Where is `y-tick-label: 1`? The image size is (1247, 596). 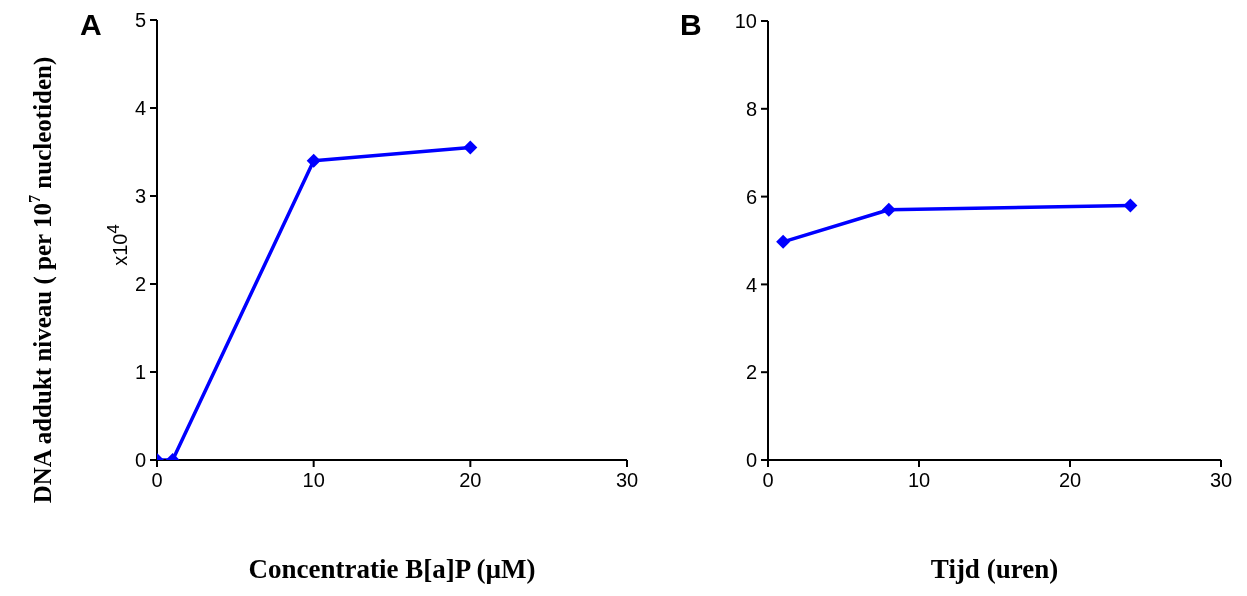 y-tick-label: 1 is located at coordinates (140, 372).